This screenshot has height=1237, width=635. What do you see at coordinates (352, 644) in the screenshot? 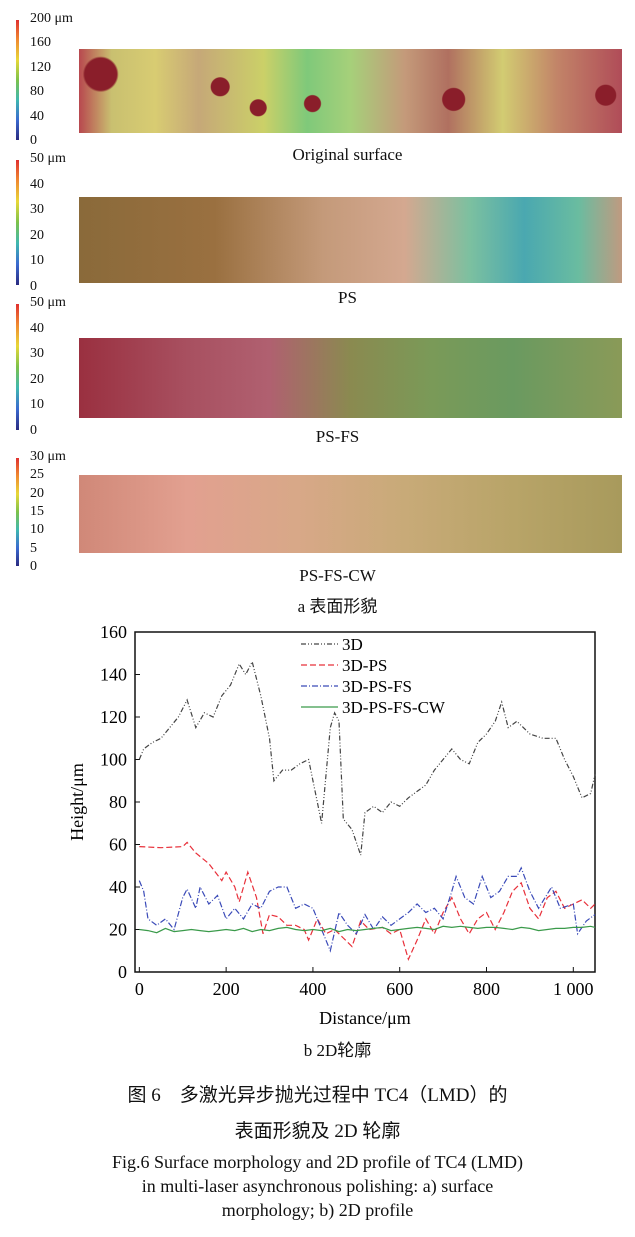
I see `legend-label: 3D` at bounding box center [352, 644].